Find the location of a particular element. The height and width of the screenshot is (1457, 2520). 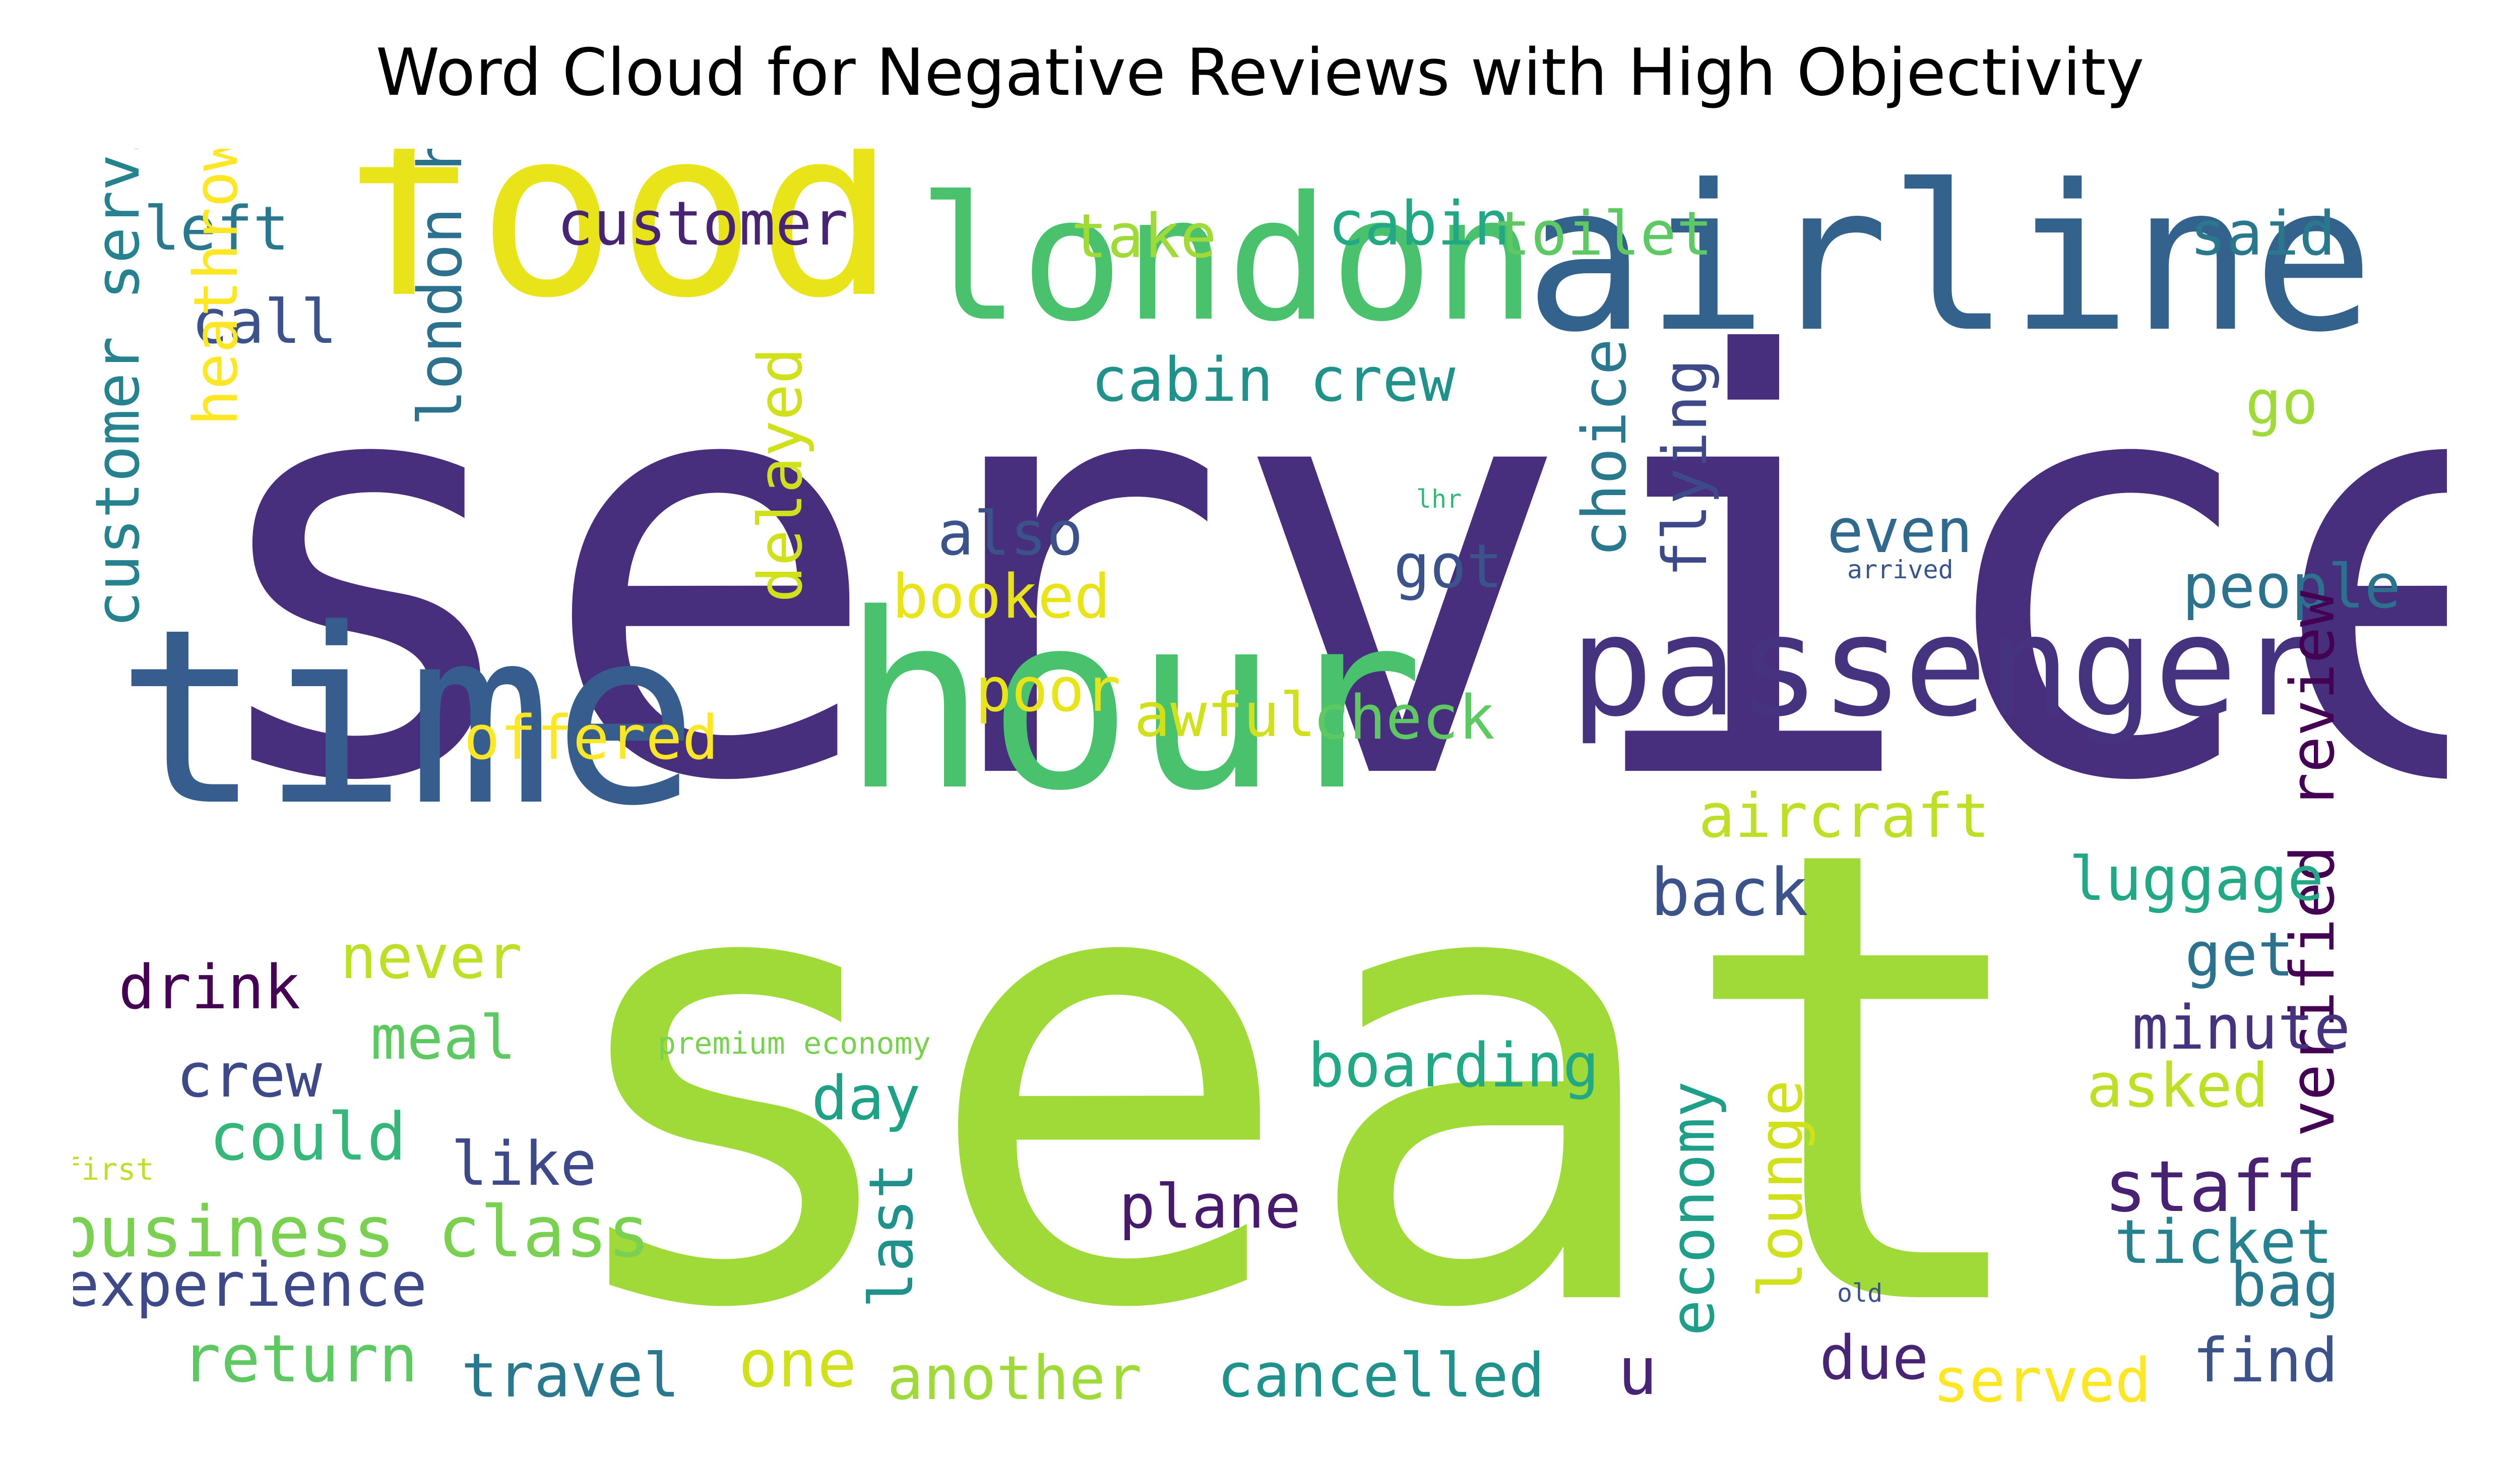

word-cabin-crew: cabin crew is located at coordinates (1273, 380).